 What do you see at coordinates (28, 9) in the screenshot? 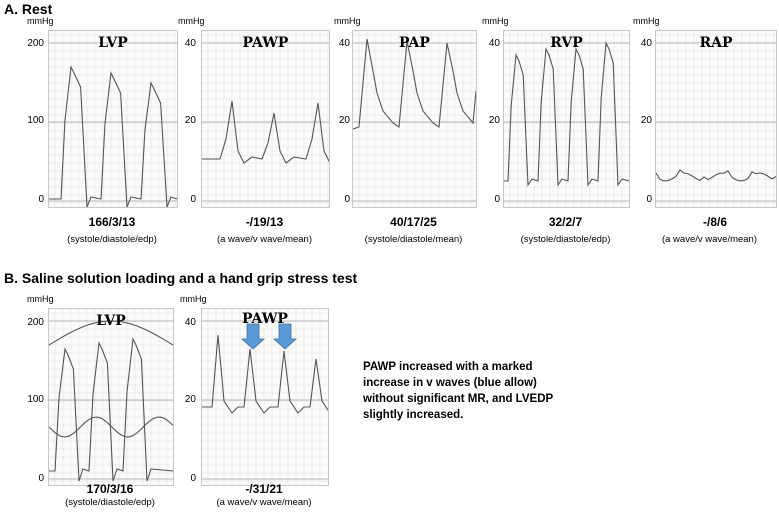
I see `section-title-rest: A. Rest` at bounding box center [28, 9].